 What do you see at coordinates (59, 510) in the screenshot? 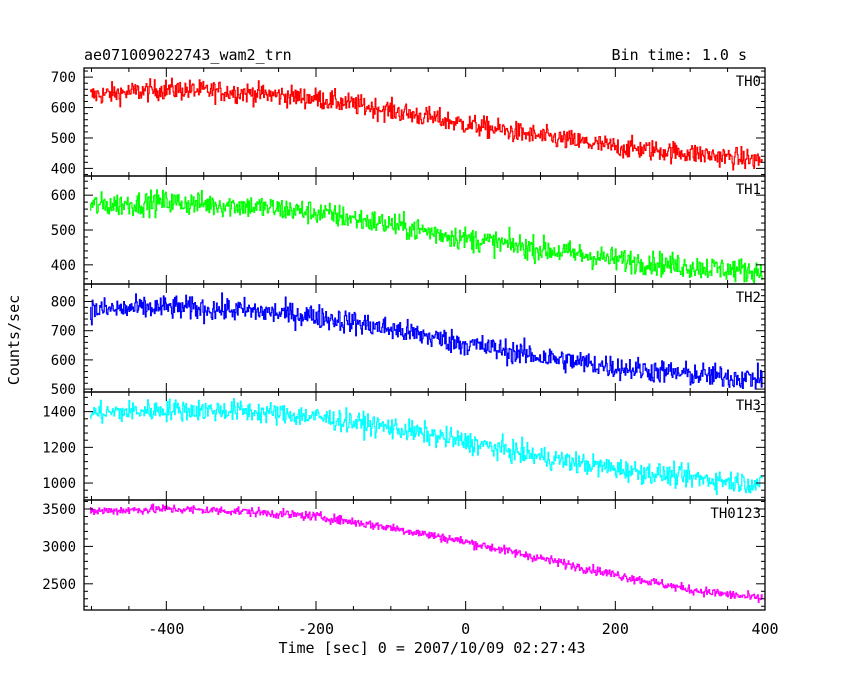
I see `y-tick-label: 3500` at bounding box center [59, 510].